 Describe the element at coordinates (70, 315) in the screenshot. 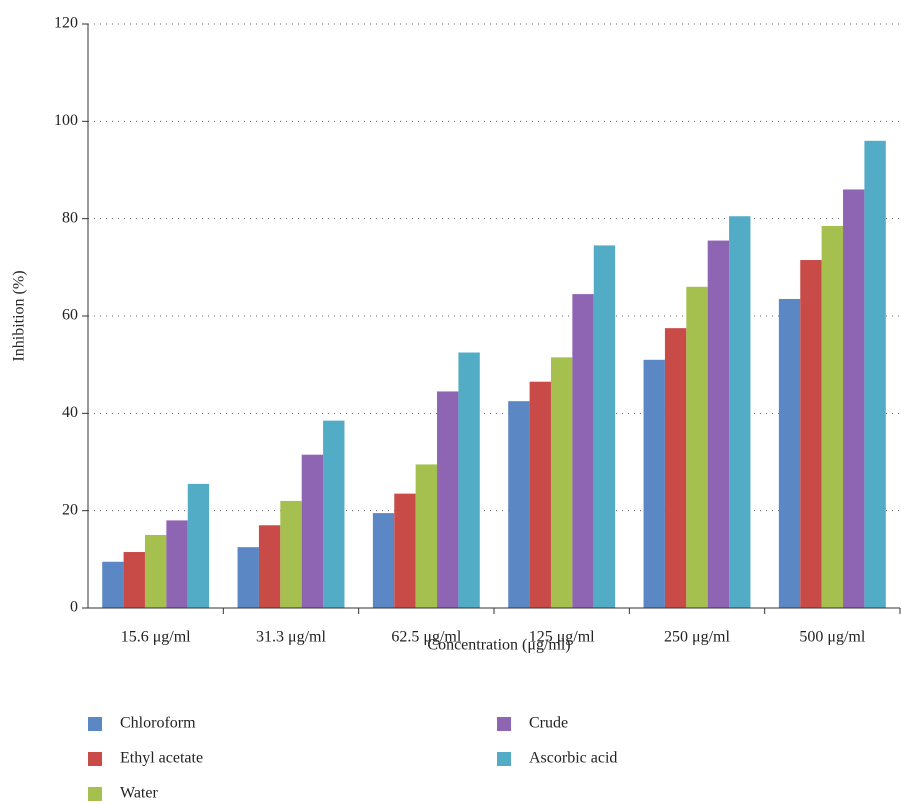

I see `y-tick-label: 60` at that location.